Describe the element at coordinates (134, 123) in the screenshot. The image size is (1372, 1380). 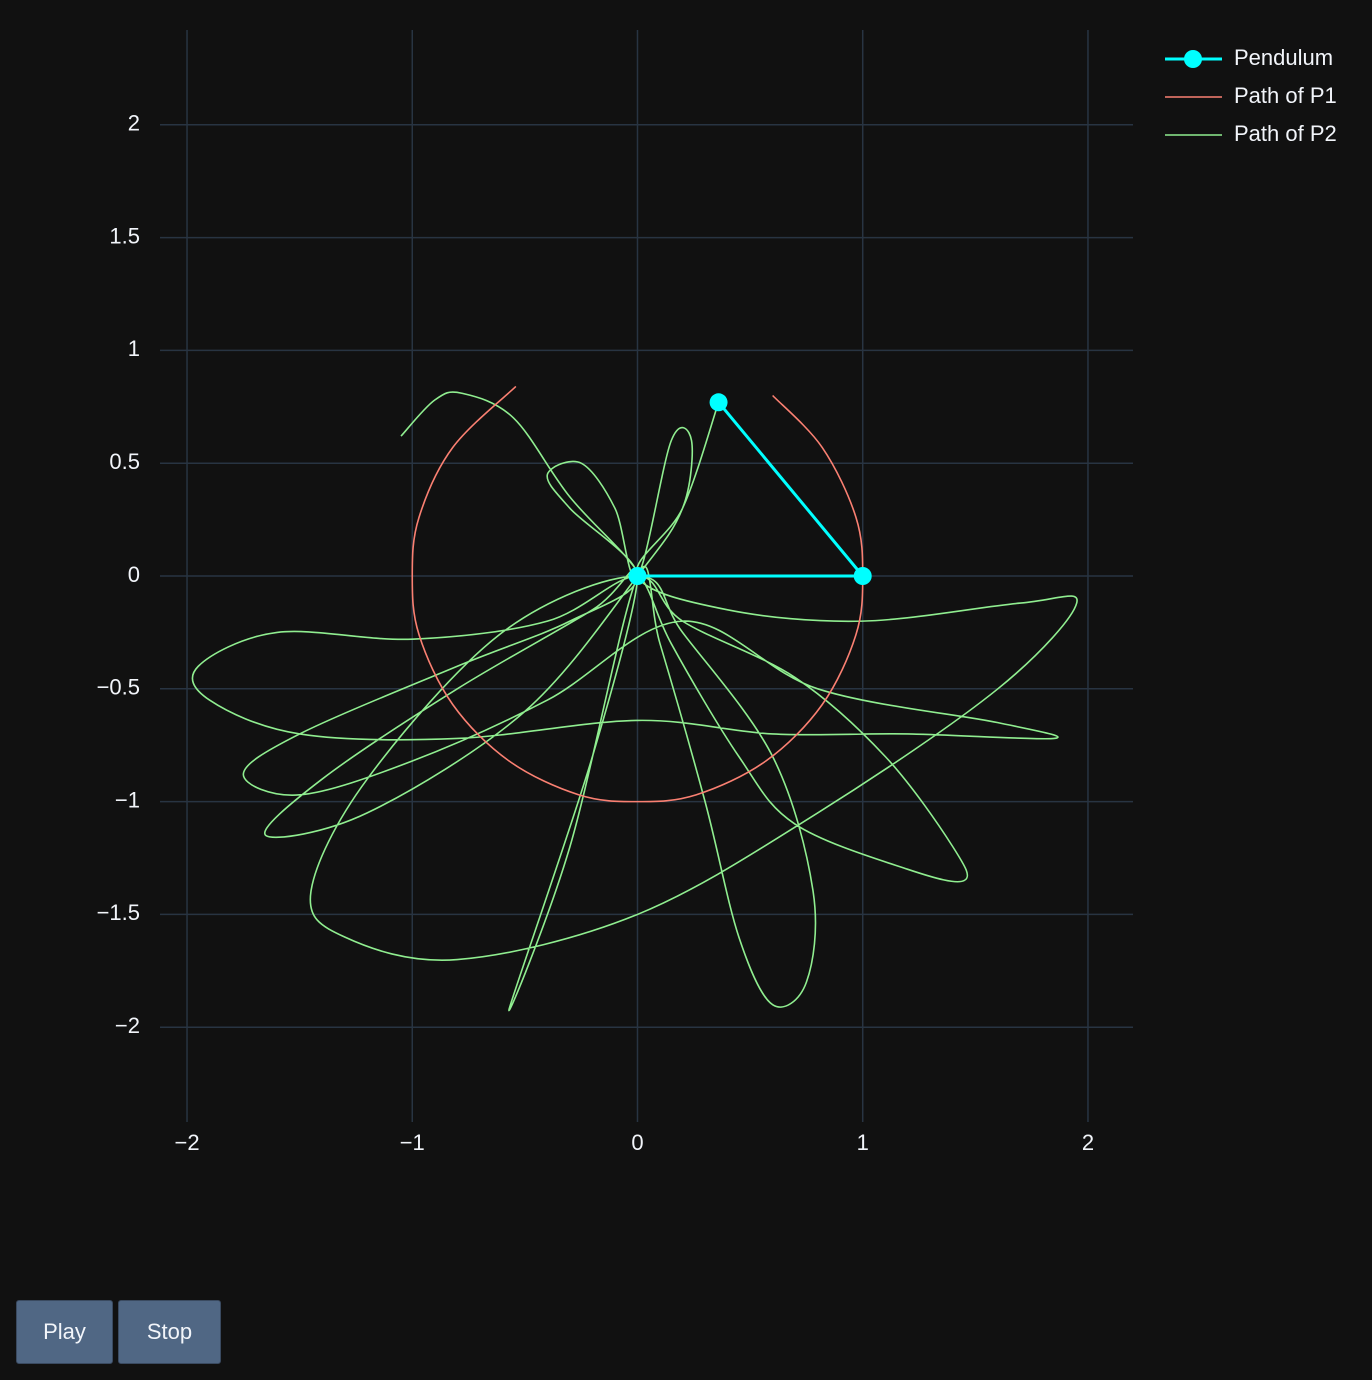
I see `y-tick-label: 2` at that location.